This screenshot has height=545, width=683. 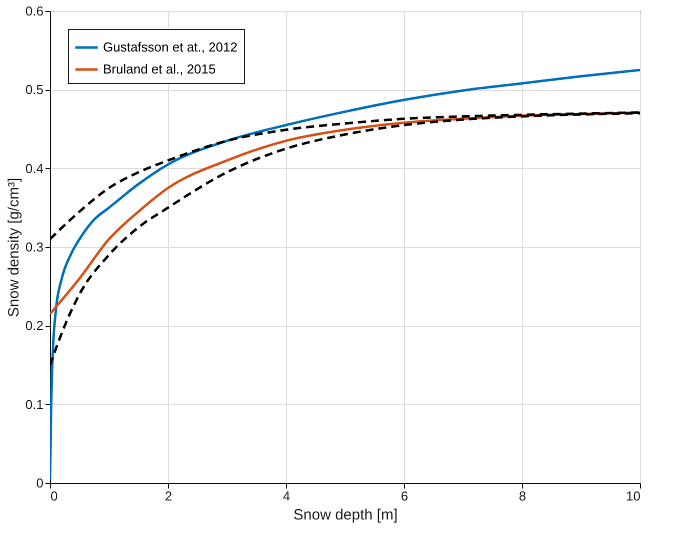 What do you see at coordinates (159, 69) in the screenshot?
I see `legend-label: Bruland et al., 2015` at bounding box center [159, 69].